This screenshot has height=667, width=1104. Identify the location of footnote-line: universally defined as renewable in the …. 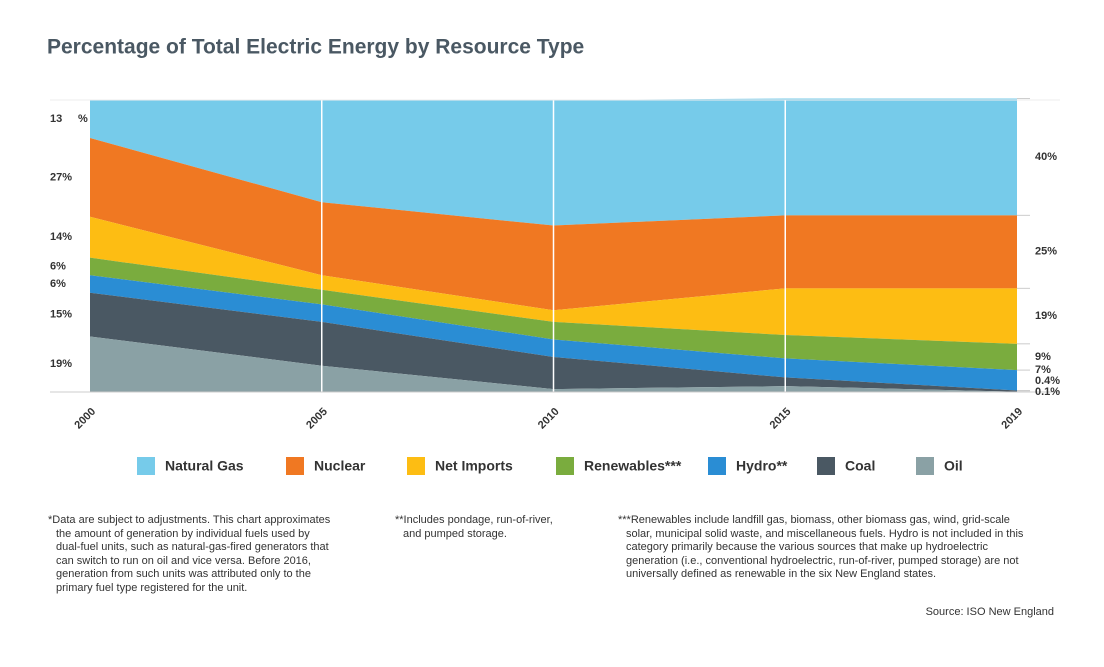
(781, 574).